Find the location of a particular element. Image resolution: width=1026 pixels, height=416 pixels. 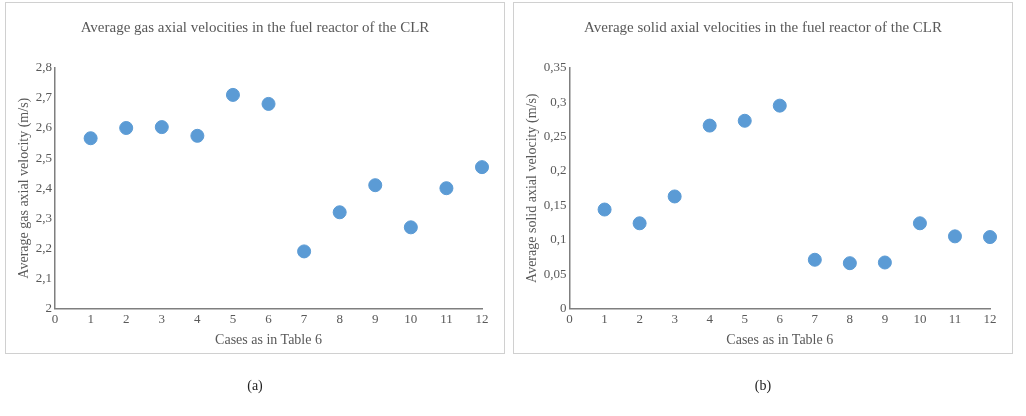

y-tick-label: 2,7 is located at coordinates (44, 97).